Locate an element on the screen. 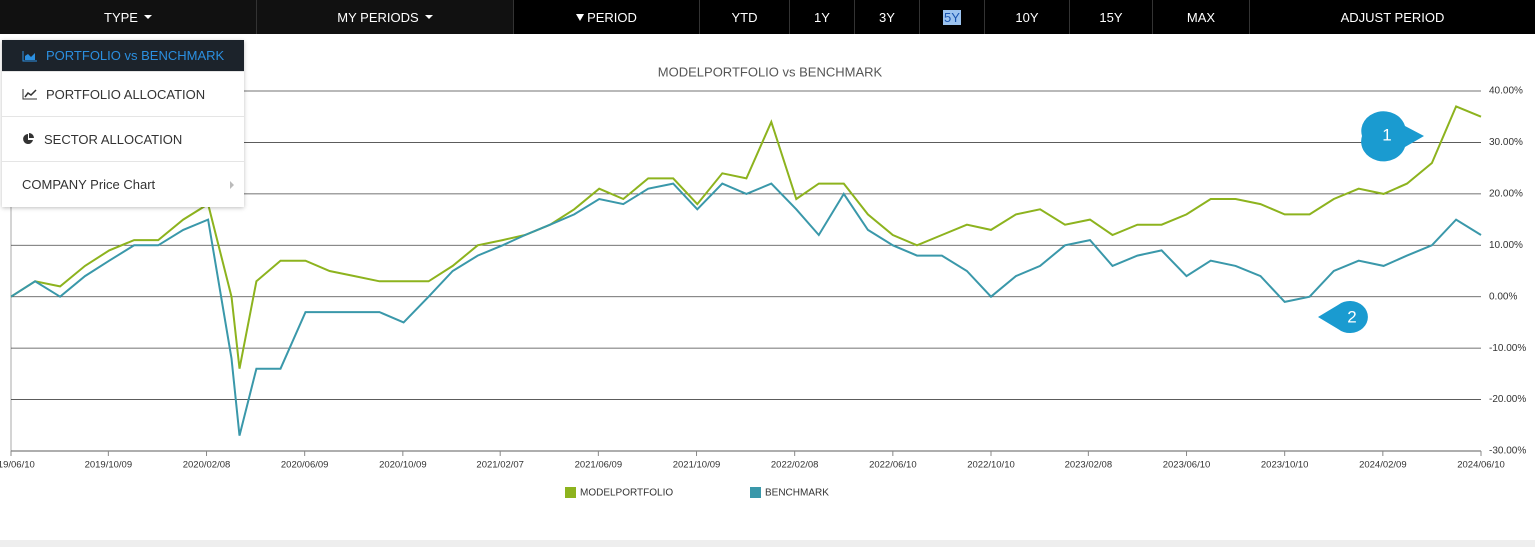 The width and height of the screenshot is (1535, 547). period-option-label: 10Y is located at coordinates (1027, 17).